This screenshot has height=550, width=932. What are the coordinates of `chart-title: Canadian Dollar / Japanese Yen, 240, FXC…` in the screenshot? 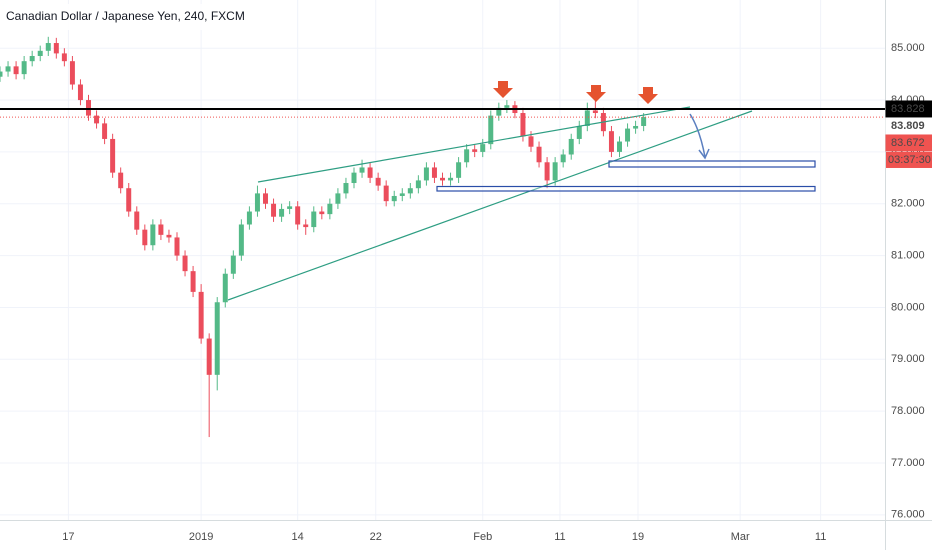 It's located at (125, 16).